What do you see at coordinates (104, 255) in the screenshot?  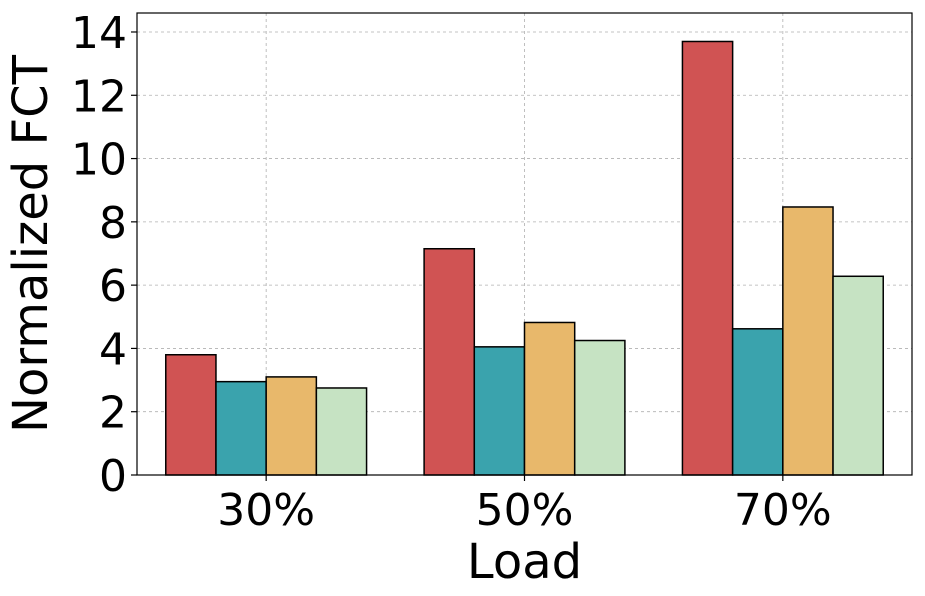 I see `y-axis-ticks: 0 2 4 6 8 10 12 14` at bounding box center [104, 255].